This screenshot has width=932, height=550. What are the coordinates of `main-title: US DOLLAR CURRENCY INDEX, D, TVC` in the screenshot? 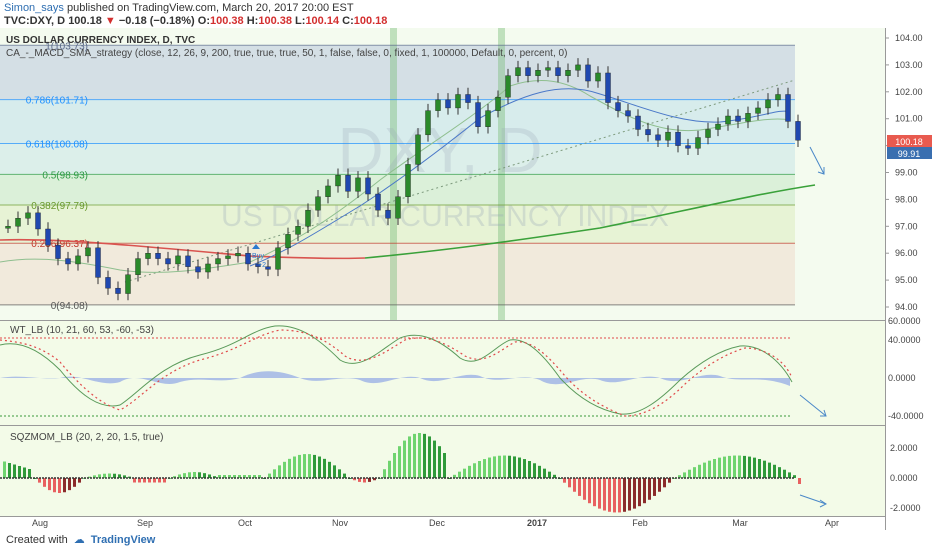 It's located at (100, 40).